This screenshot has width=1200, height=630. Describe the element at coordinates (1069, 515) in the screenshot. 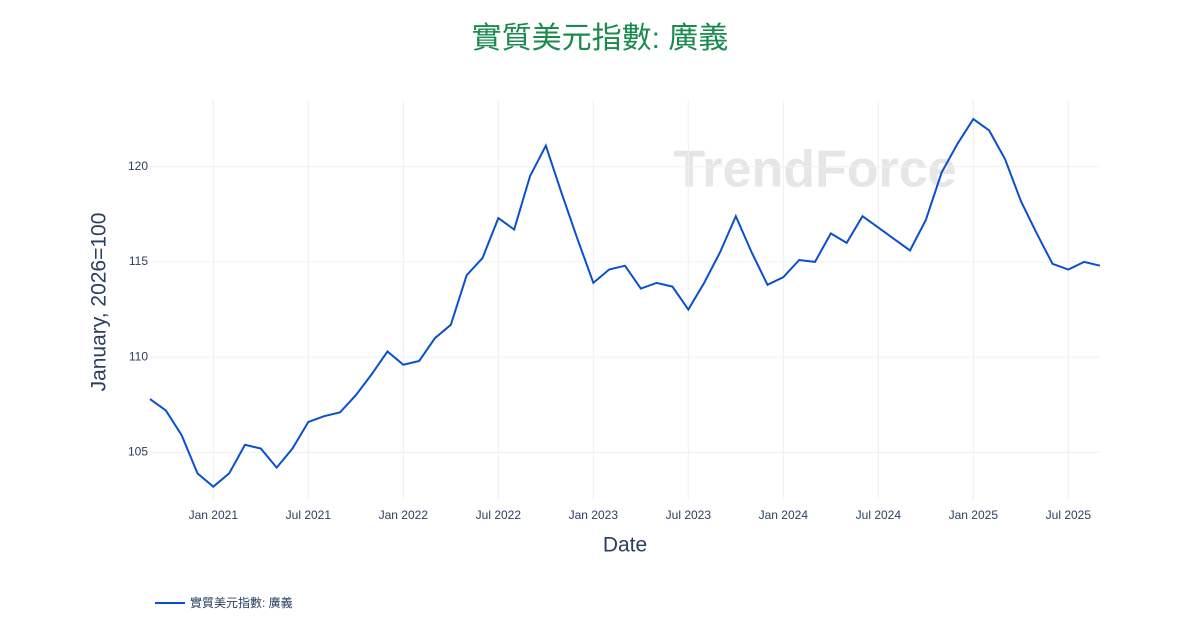

I see `x-tick-label: Jul 2025` at that location.